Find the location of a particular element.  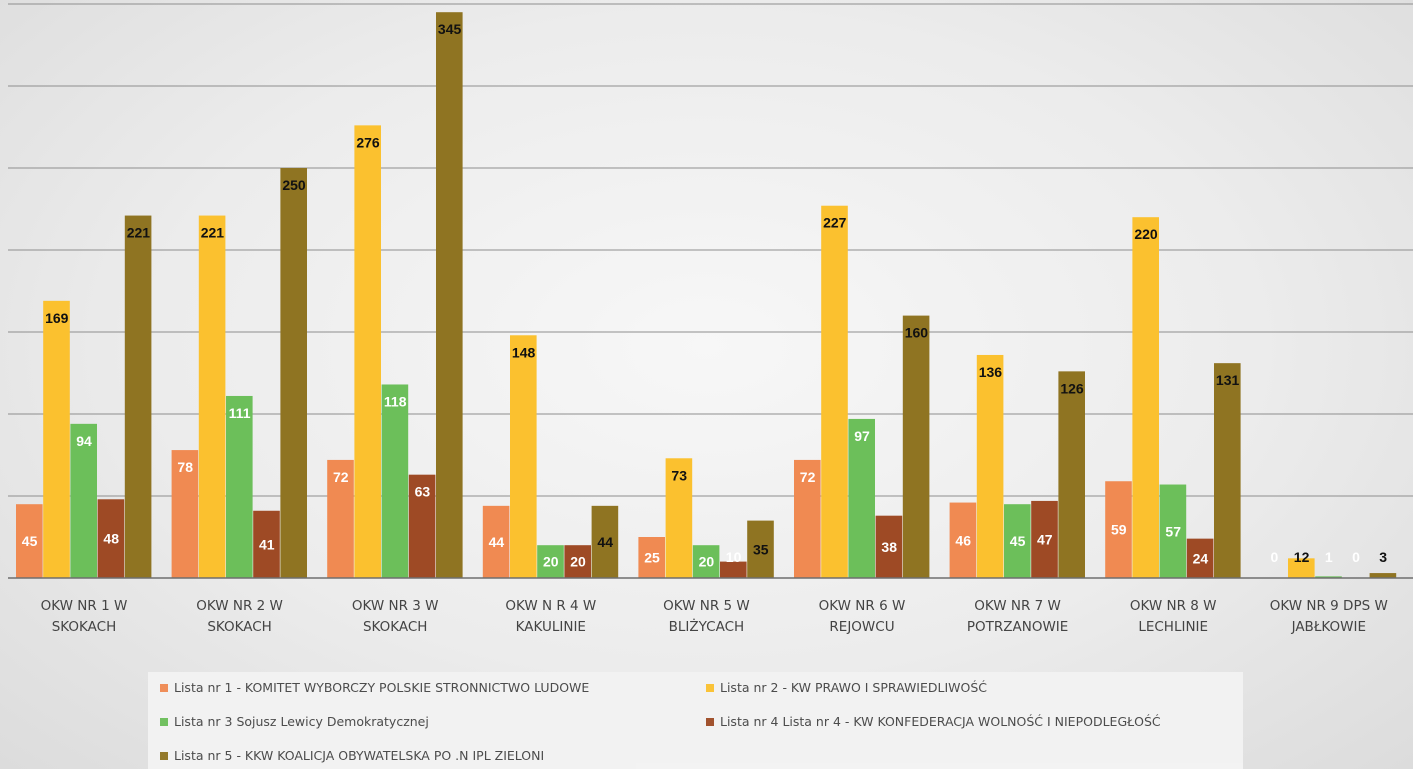

category-label: OKW NR 5 W is located at coordinates (706, 606).